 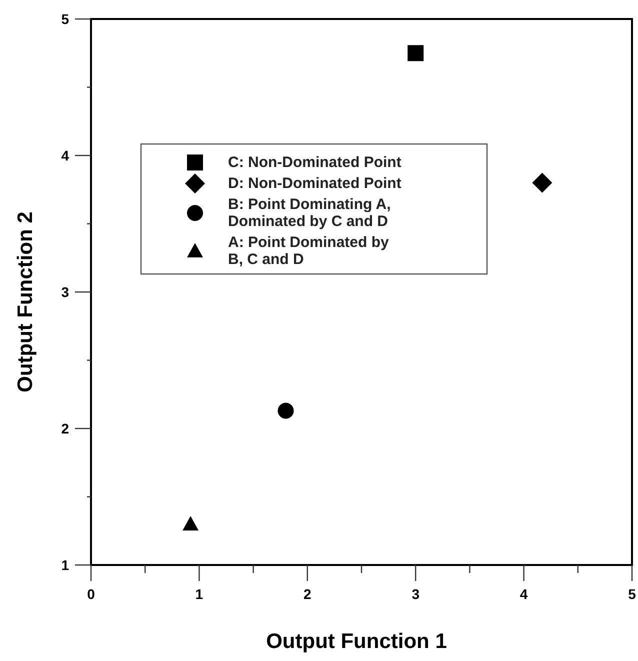 I want to click on x-tick-label: 3, so click(x=416, y=594).